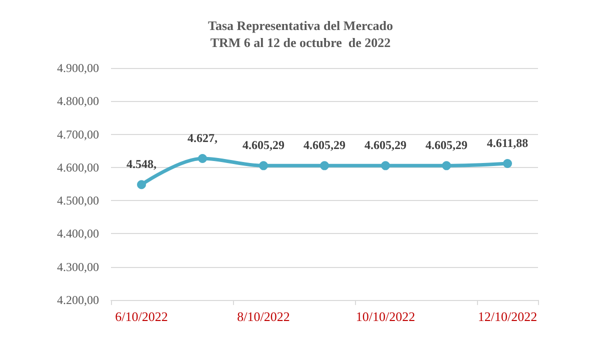  I want to click on y-tick-label: 4.500,00, so click(78, 201).